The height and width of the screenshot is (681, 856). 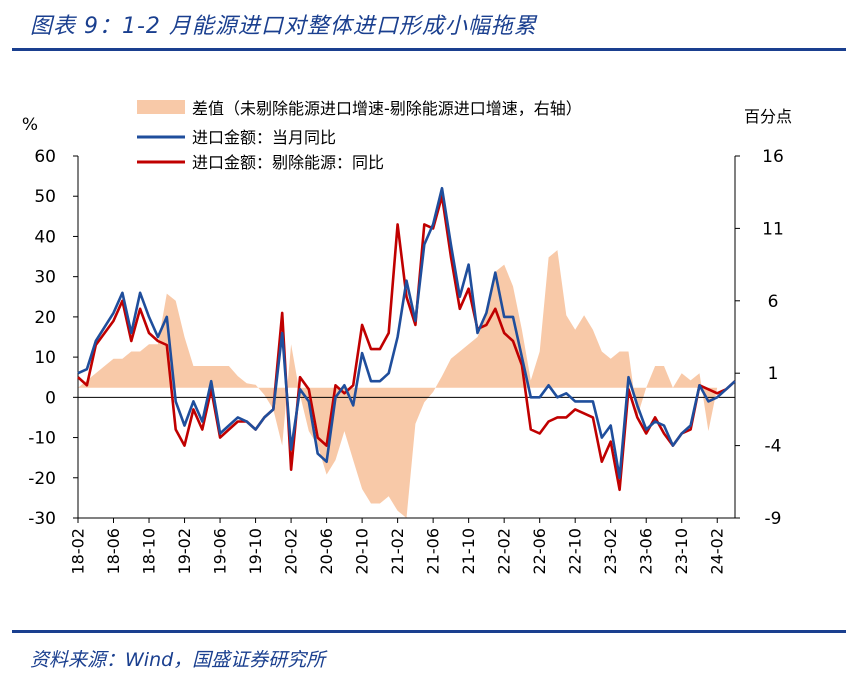 I want to click on x-tick-label: 22-10, so click(x=575, y=551).